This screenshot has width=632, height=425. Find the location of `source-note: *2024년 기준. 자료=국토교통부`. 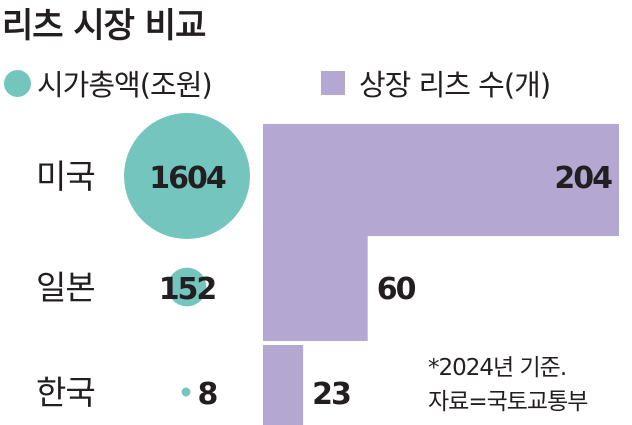

source-note: *2024년 기준. 자료=국토교통부 is located at coordinates (508, 385).